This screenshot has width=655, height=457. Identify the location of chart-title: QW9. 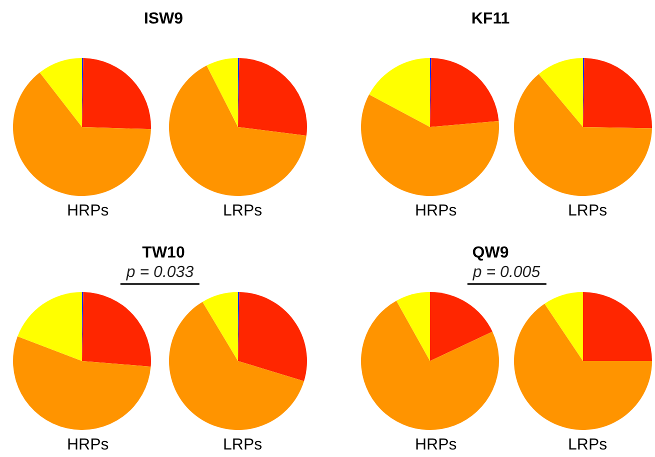
(490, 253).